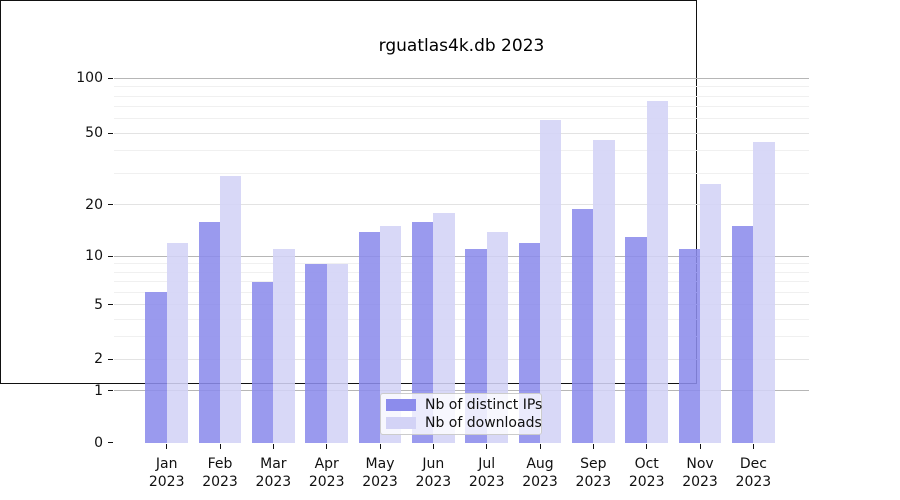 The width and height of the screenshot is (900, 500). I want to click on y-tick-label: 50, so click(94, 133).